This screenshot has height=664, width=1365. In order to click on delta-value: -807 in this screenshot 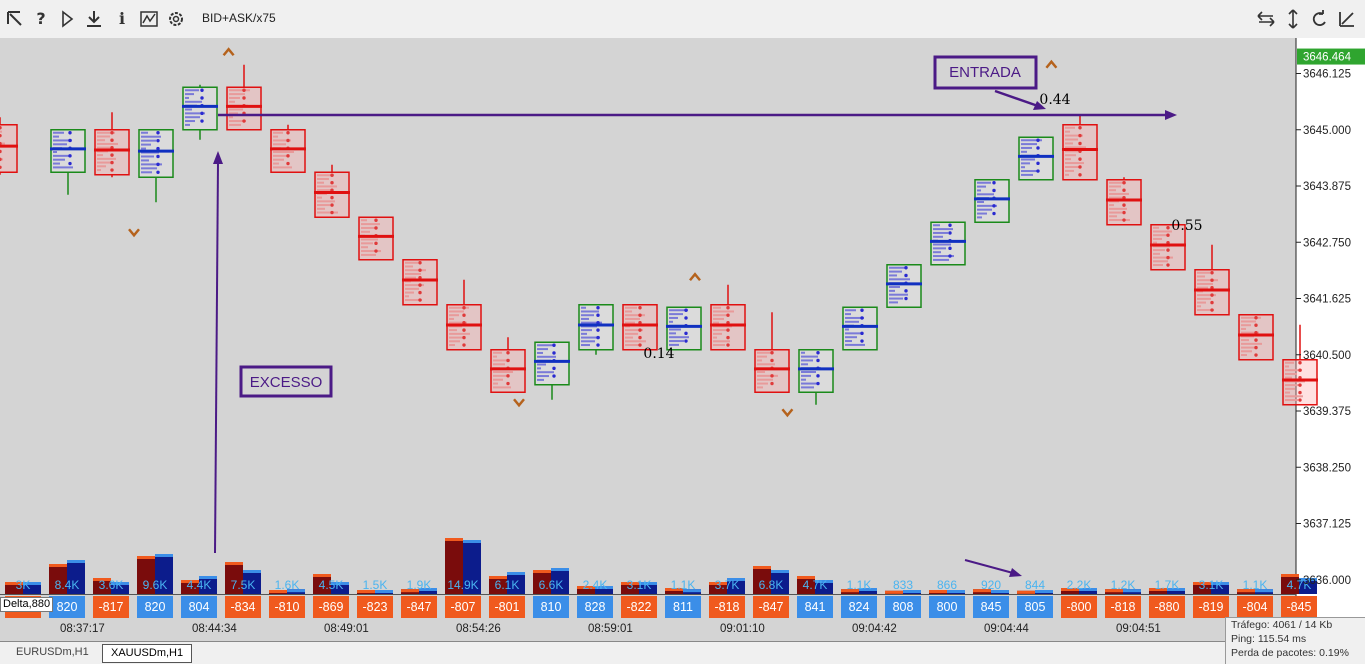, I will do `click(462, 607)`.